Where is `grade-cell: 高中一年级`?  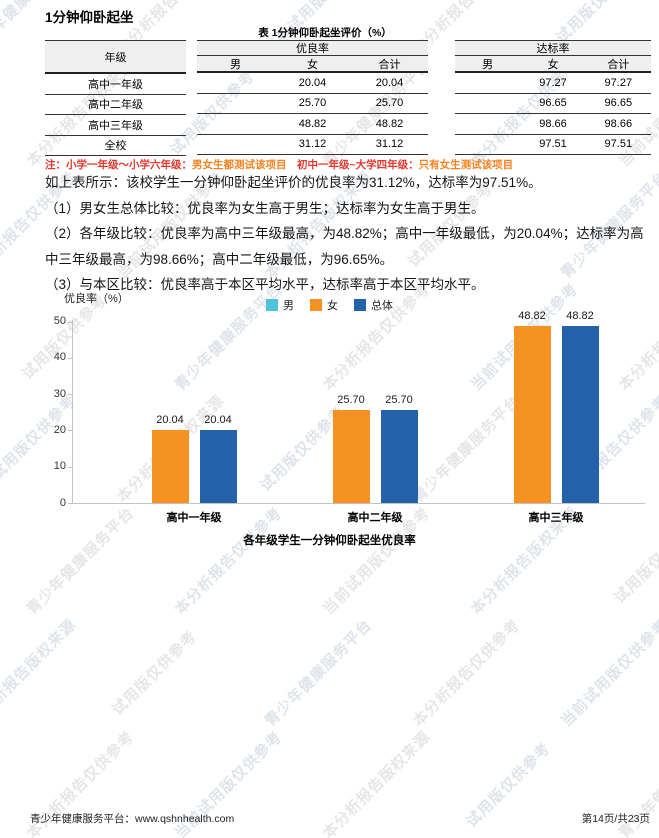
grade-cell: 高中一年级 is located at coordinates (115, 84).